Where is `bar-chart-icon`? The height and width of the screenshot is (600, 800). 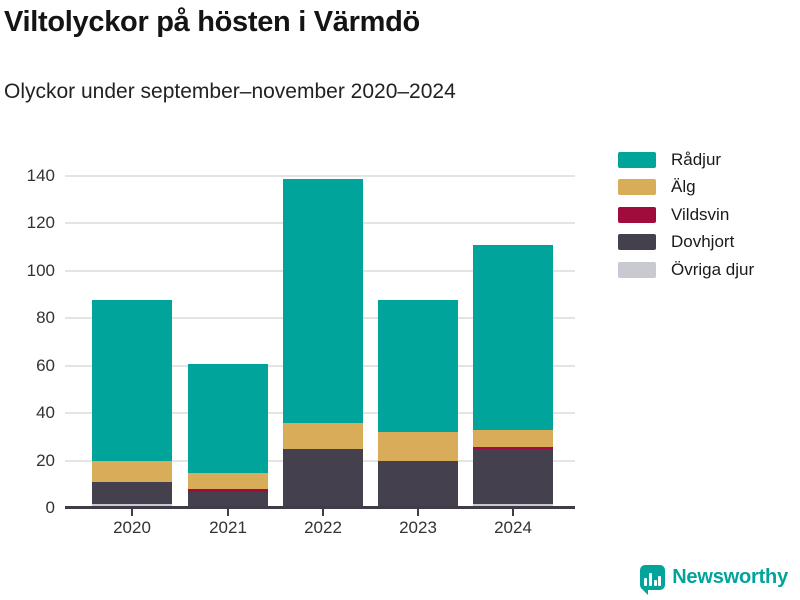
bar-chart-icon is located at coordinates (653, 577).